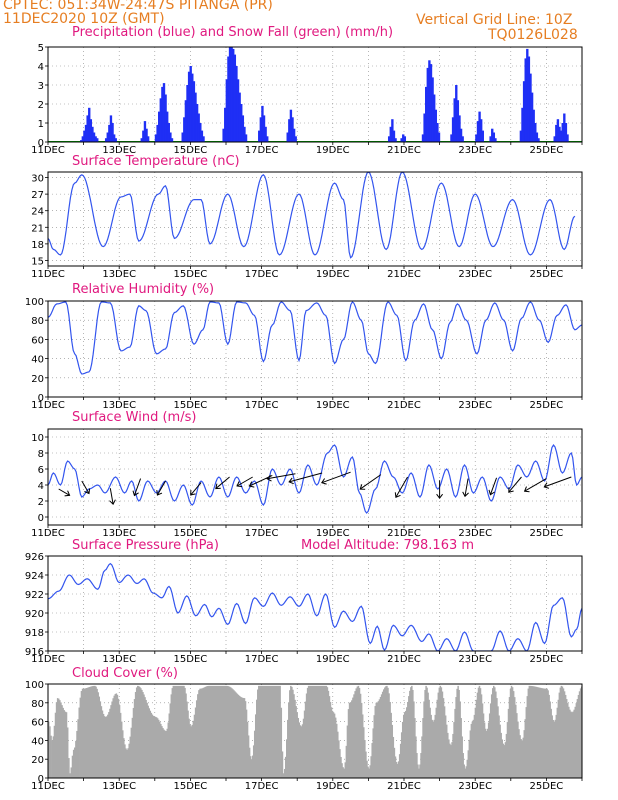 The image size is (618, 800). What do you see at coordinates (37, 321) in the screenshot?
I see `rh-ytick-label: 80` at bounding box center [37, 321].